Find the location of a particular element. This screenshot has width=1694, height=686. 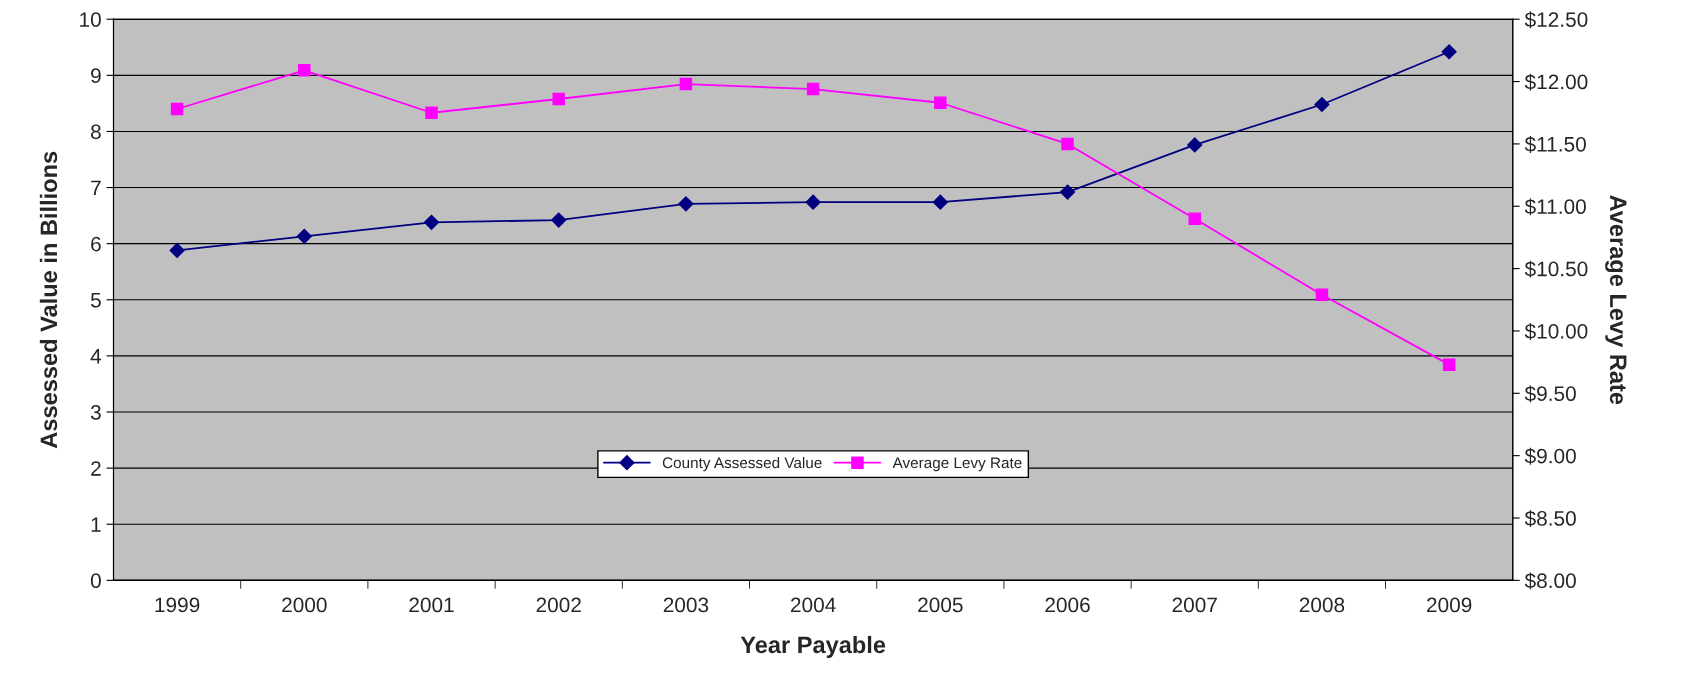

y2-axis-title: Average Levy Rate is located at coordinates (1616, 300).